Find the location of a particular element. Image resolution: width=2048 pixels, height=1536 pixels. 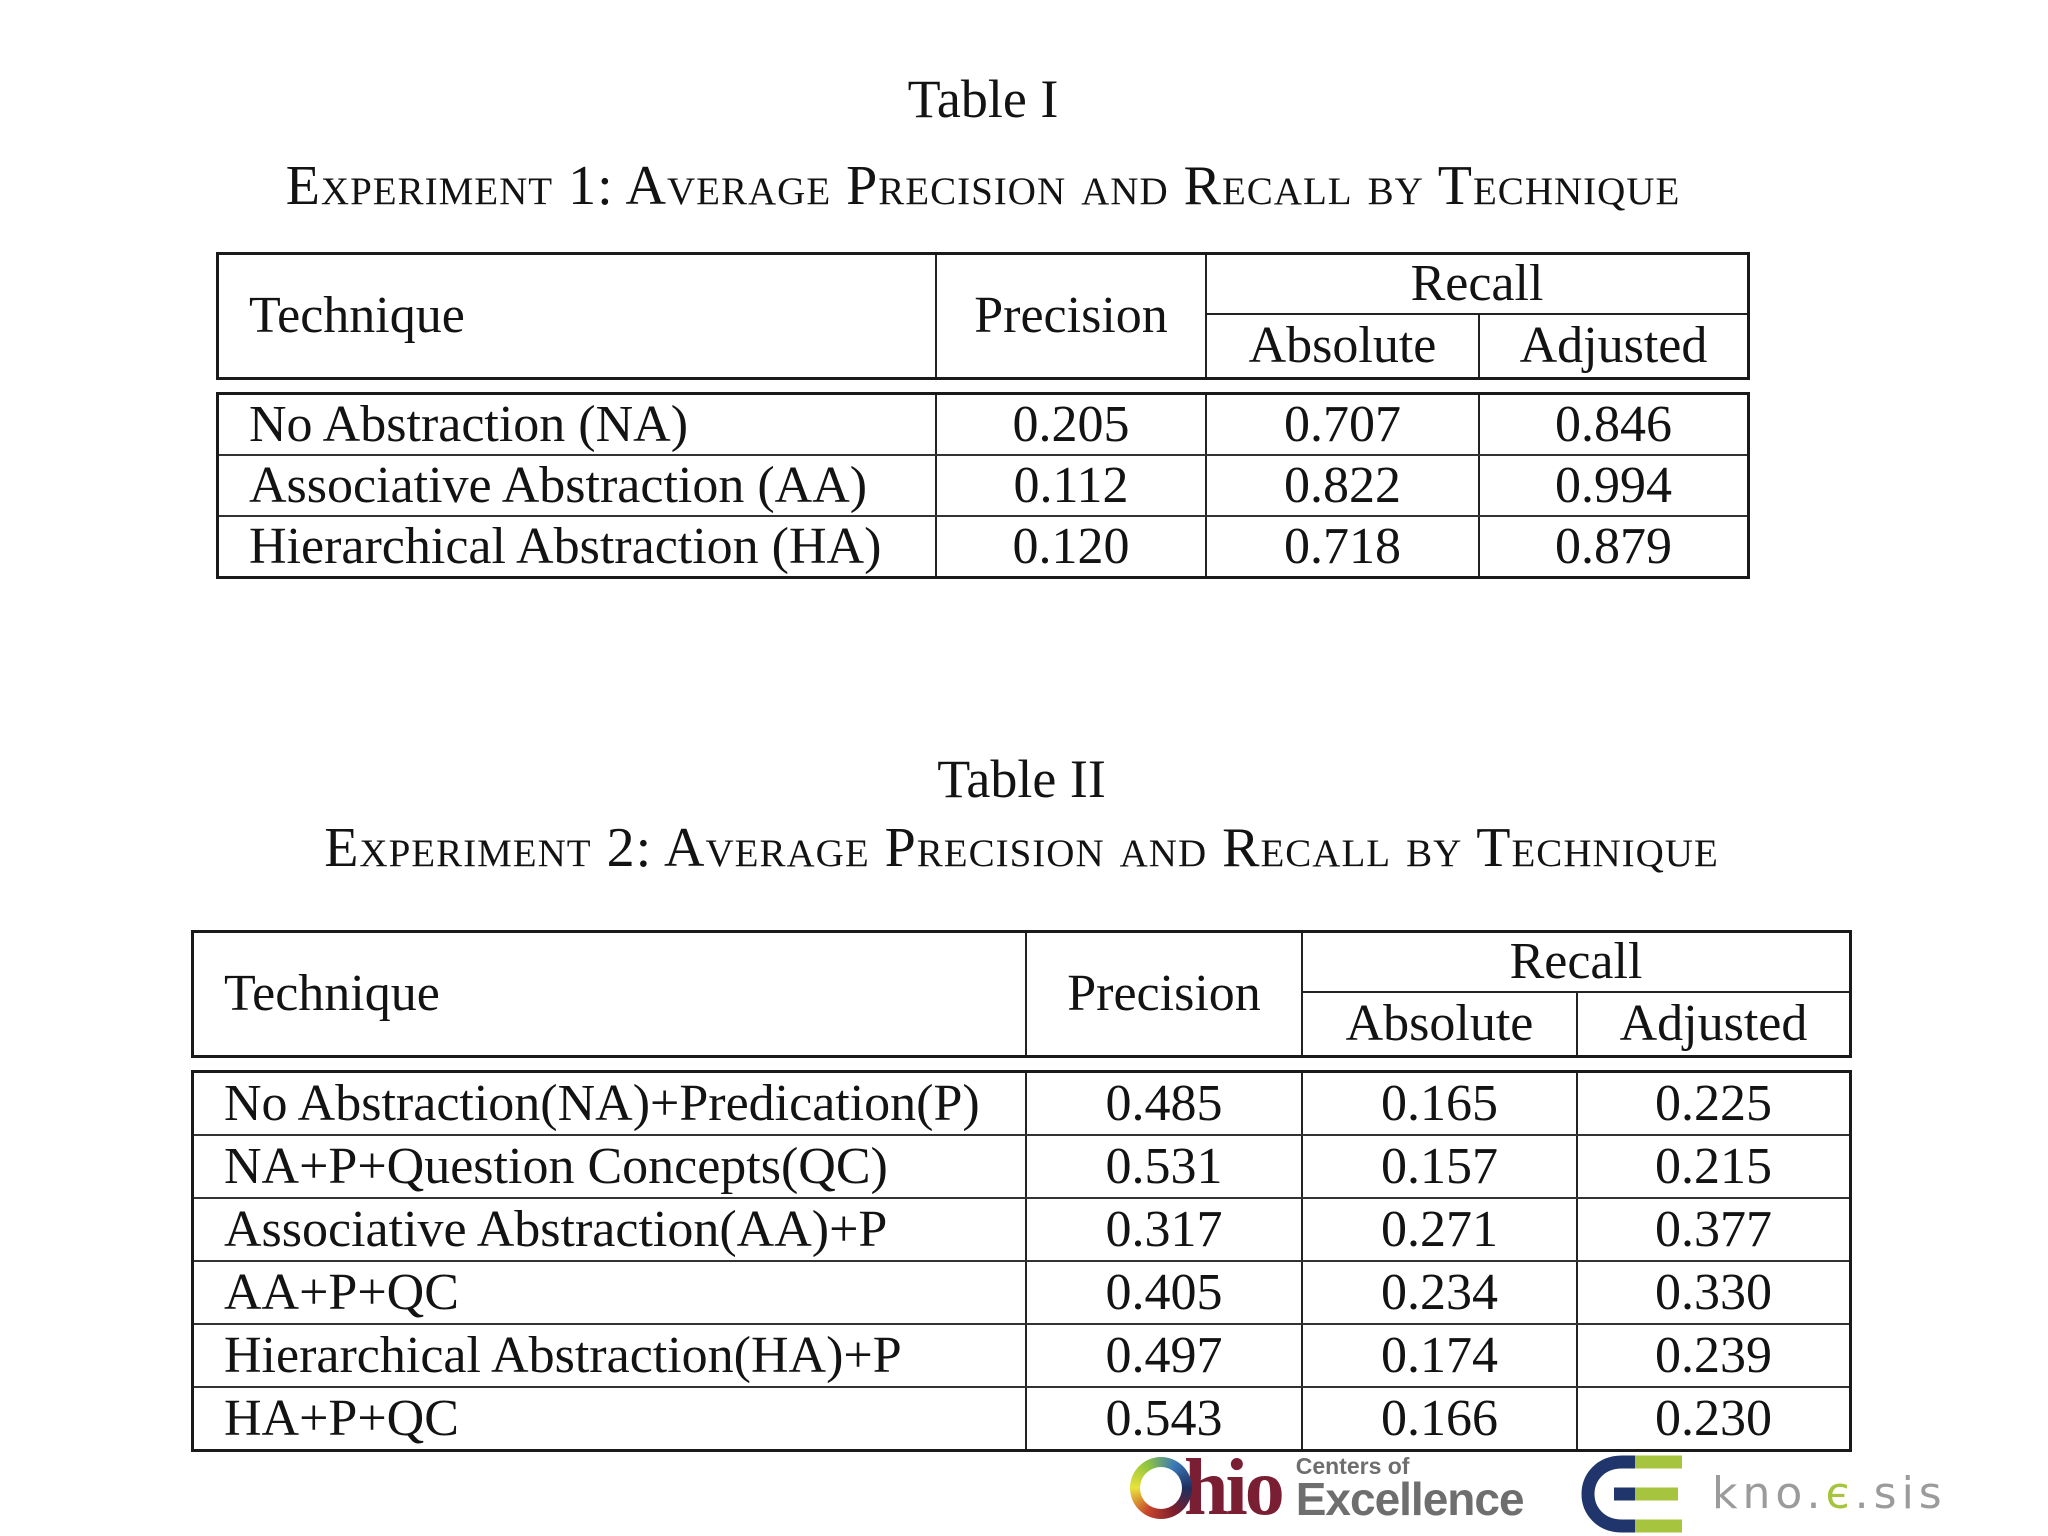

precision-cell: 0.531 is located at coordinates (1165, 1166).